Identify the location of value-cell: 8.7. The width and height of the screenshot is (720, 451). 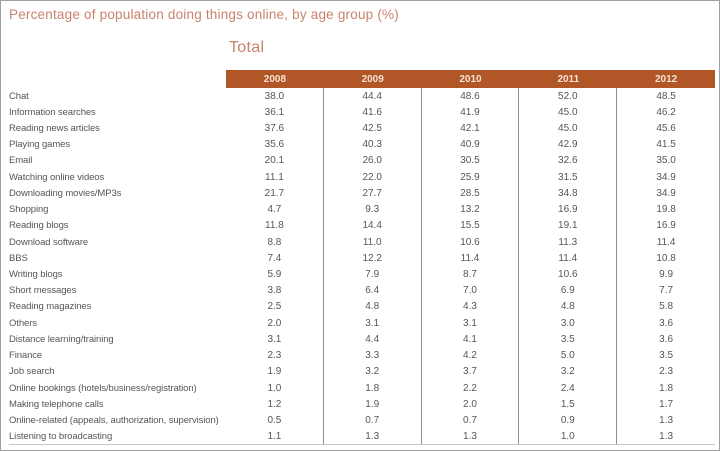
(471, 274).